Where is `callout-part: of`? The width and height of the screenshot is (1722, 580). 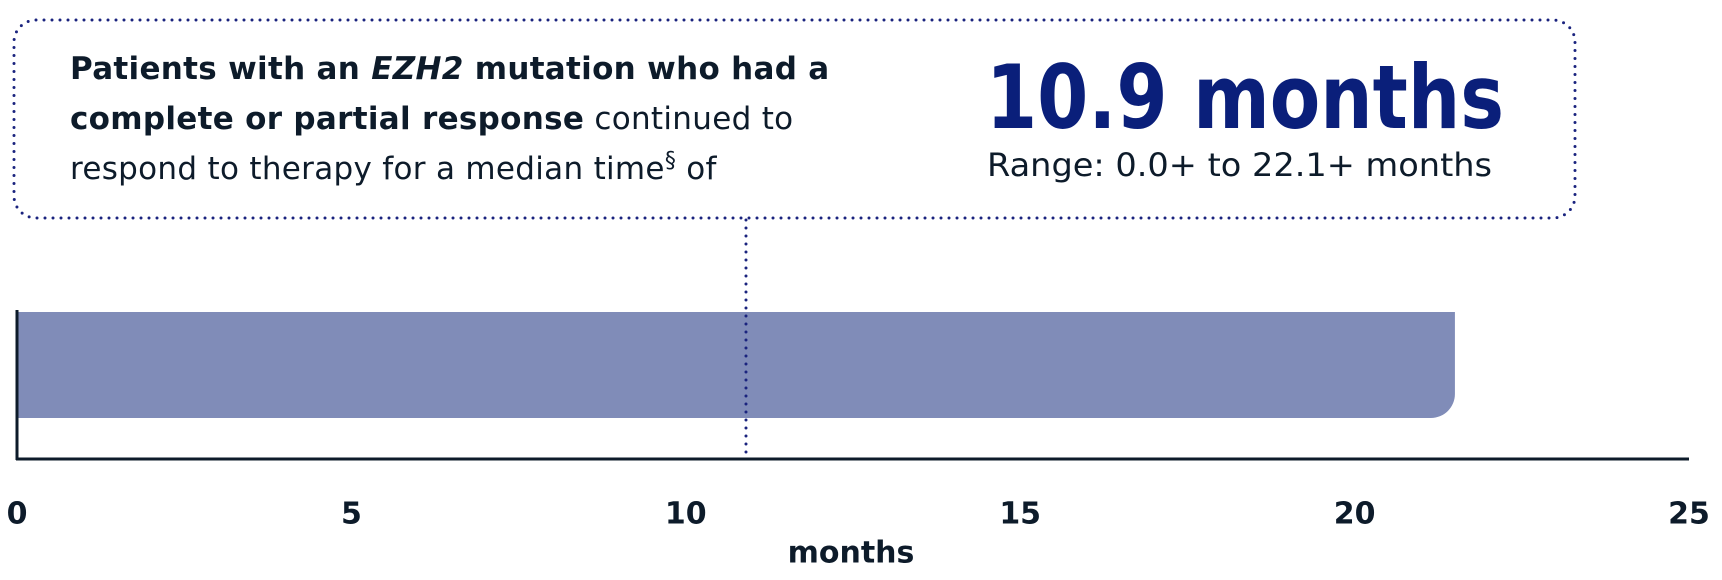
callout-part: of is located at coordinates (696, 169).